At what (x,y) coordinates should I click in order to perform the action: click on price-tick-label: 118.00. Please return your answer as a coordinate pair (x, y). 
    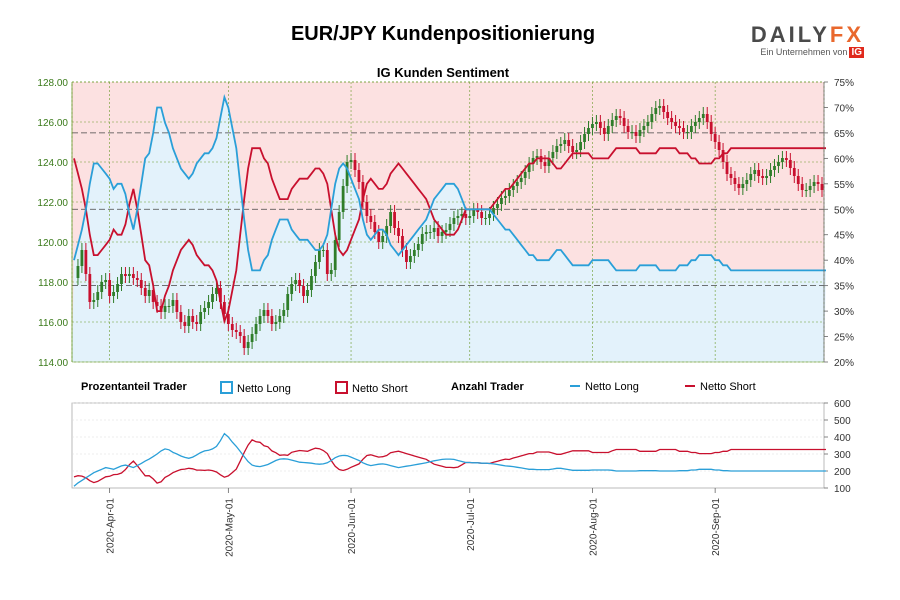
    Looking at the image, I should click on (53, 283).